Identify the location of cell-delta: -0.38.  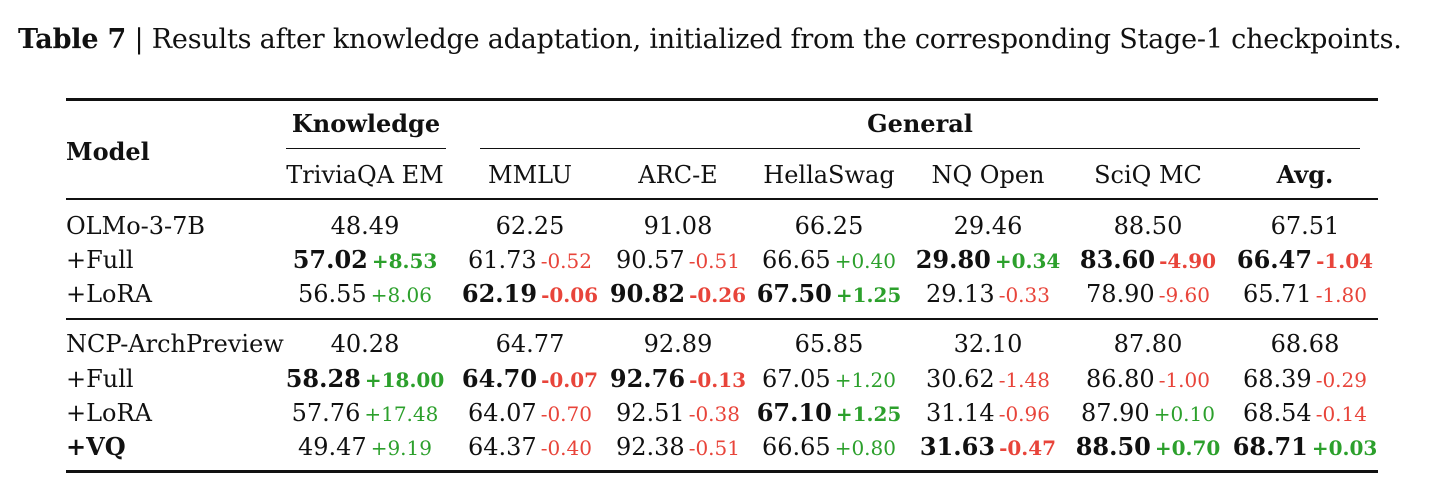
(714, 414).